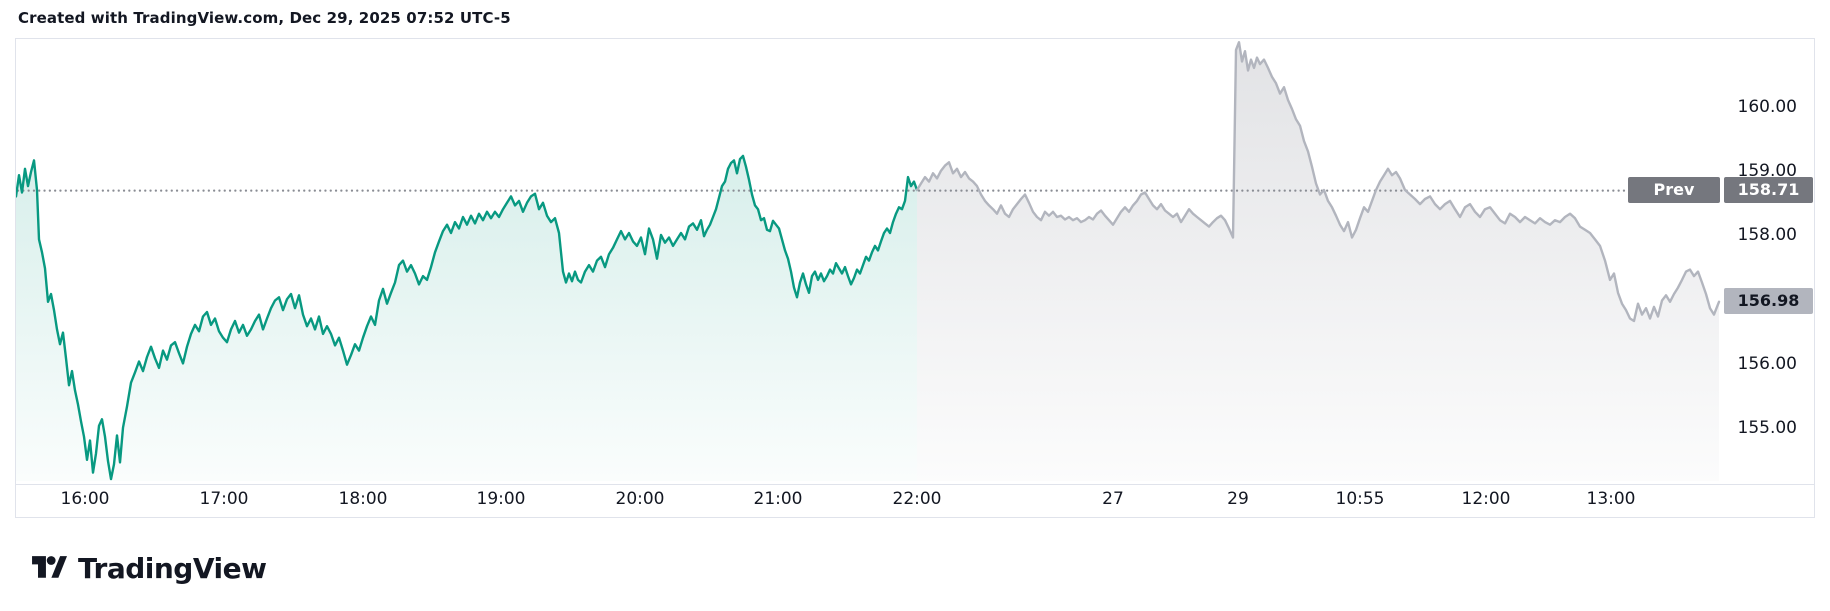 The height and width of the screenshot is (611, 1830). Describe the element at coordinates (1767, 428) in the screenshot. I see `price-axis-label: 155.00` at that location.